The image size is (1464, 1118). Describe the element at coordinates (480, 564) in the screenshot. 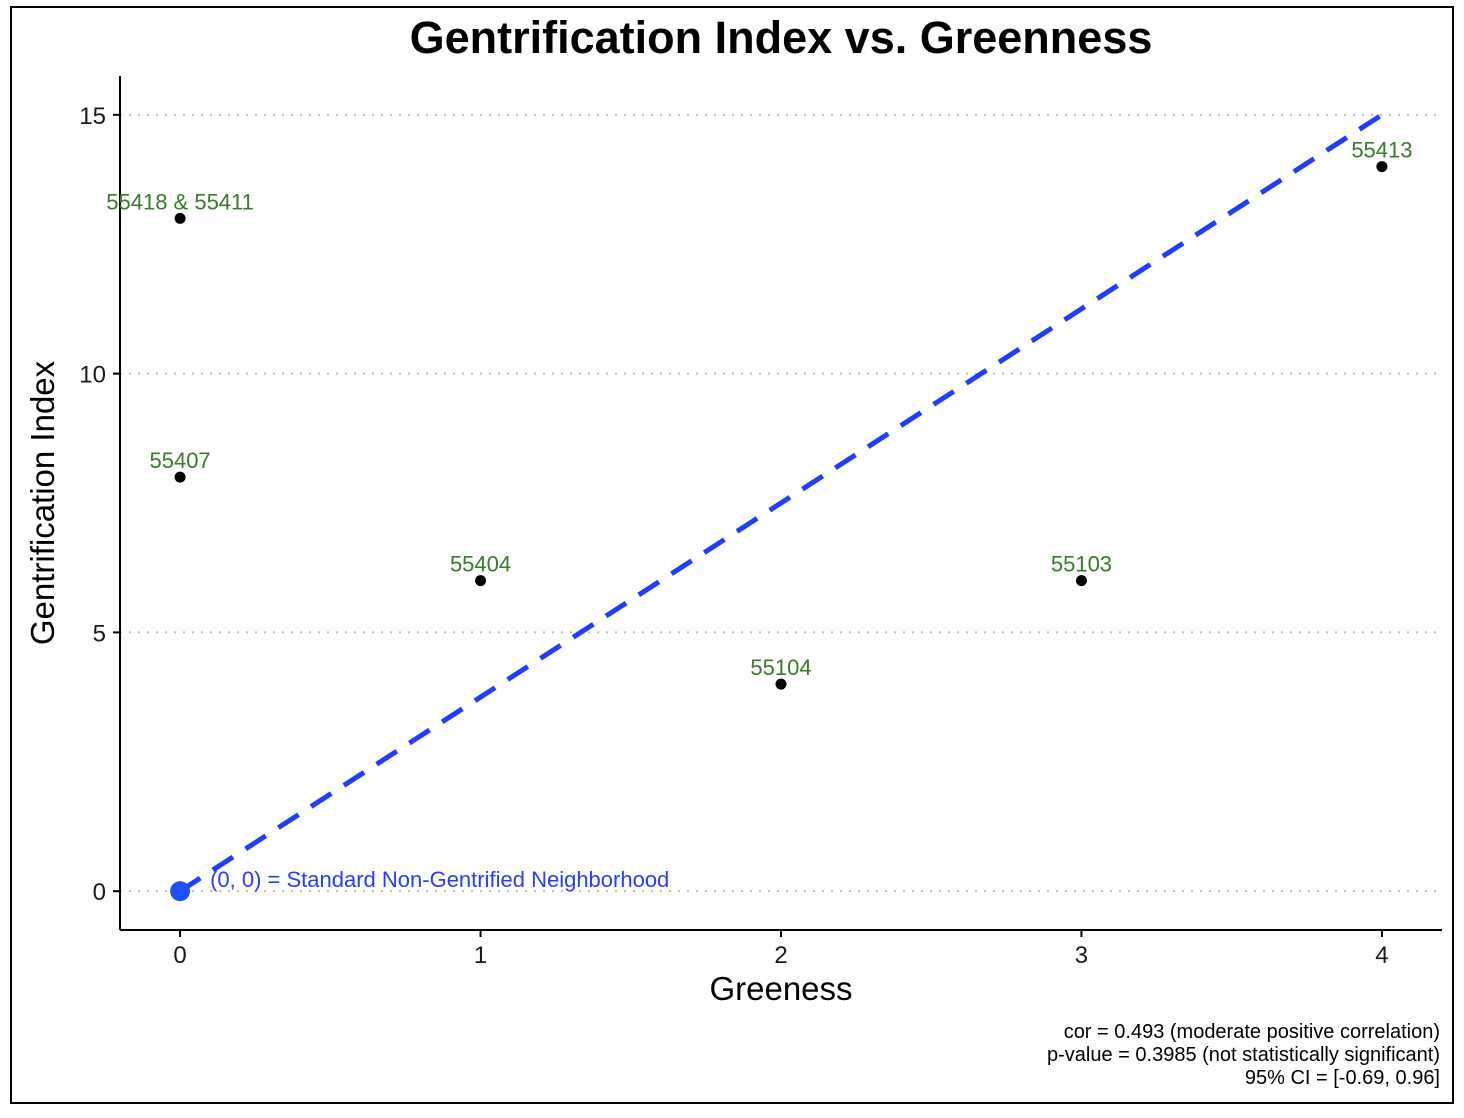

I see `data-point-label: 55404` at that location.